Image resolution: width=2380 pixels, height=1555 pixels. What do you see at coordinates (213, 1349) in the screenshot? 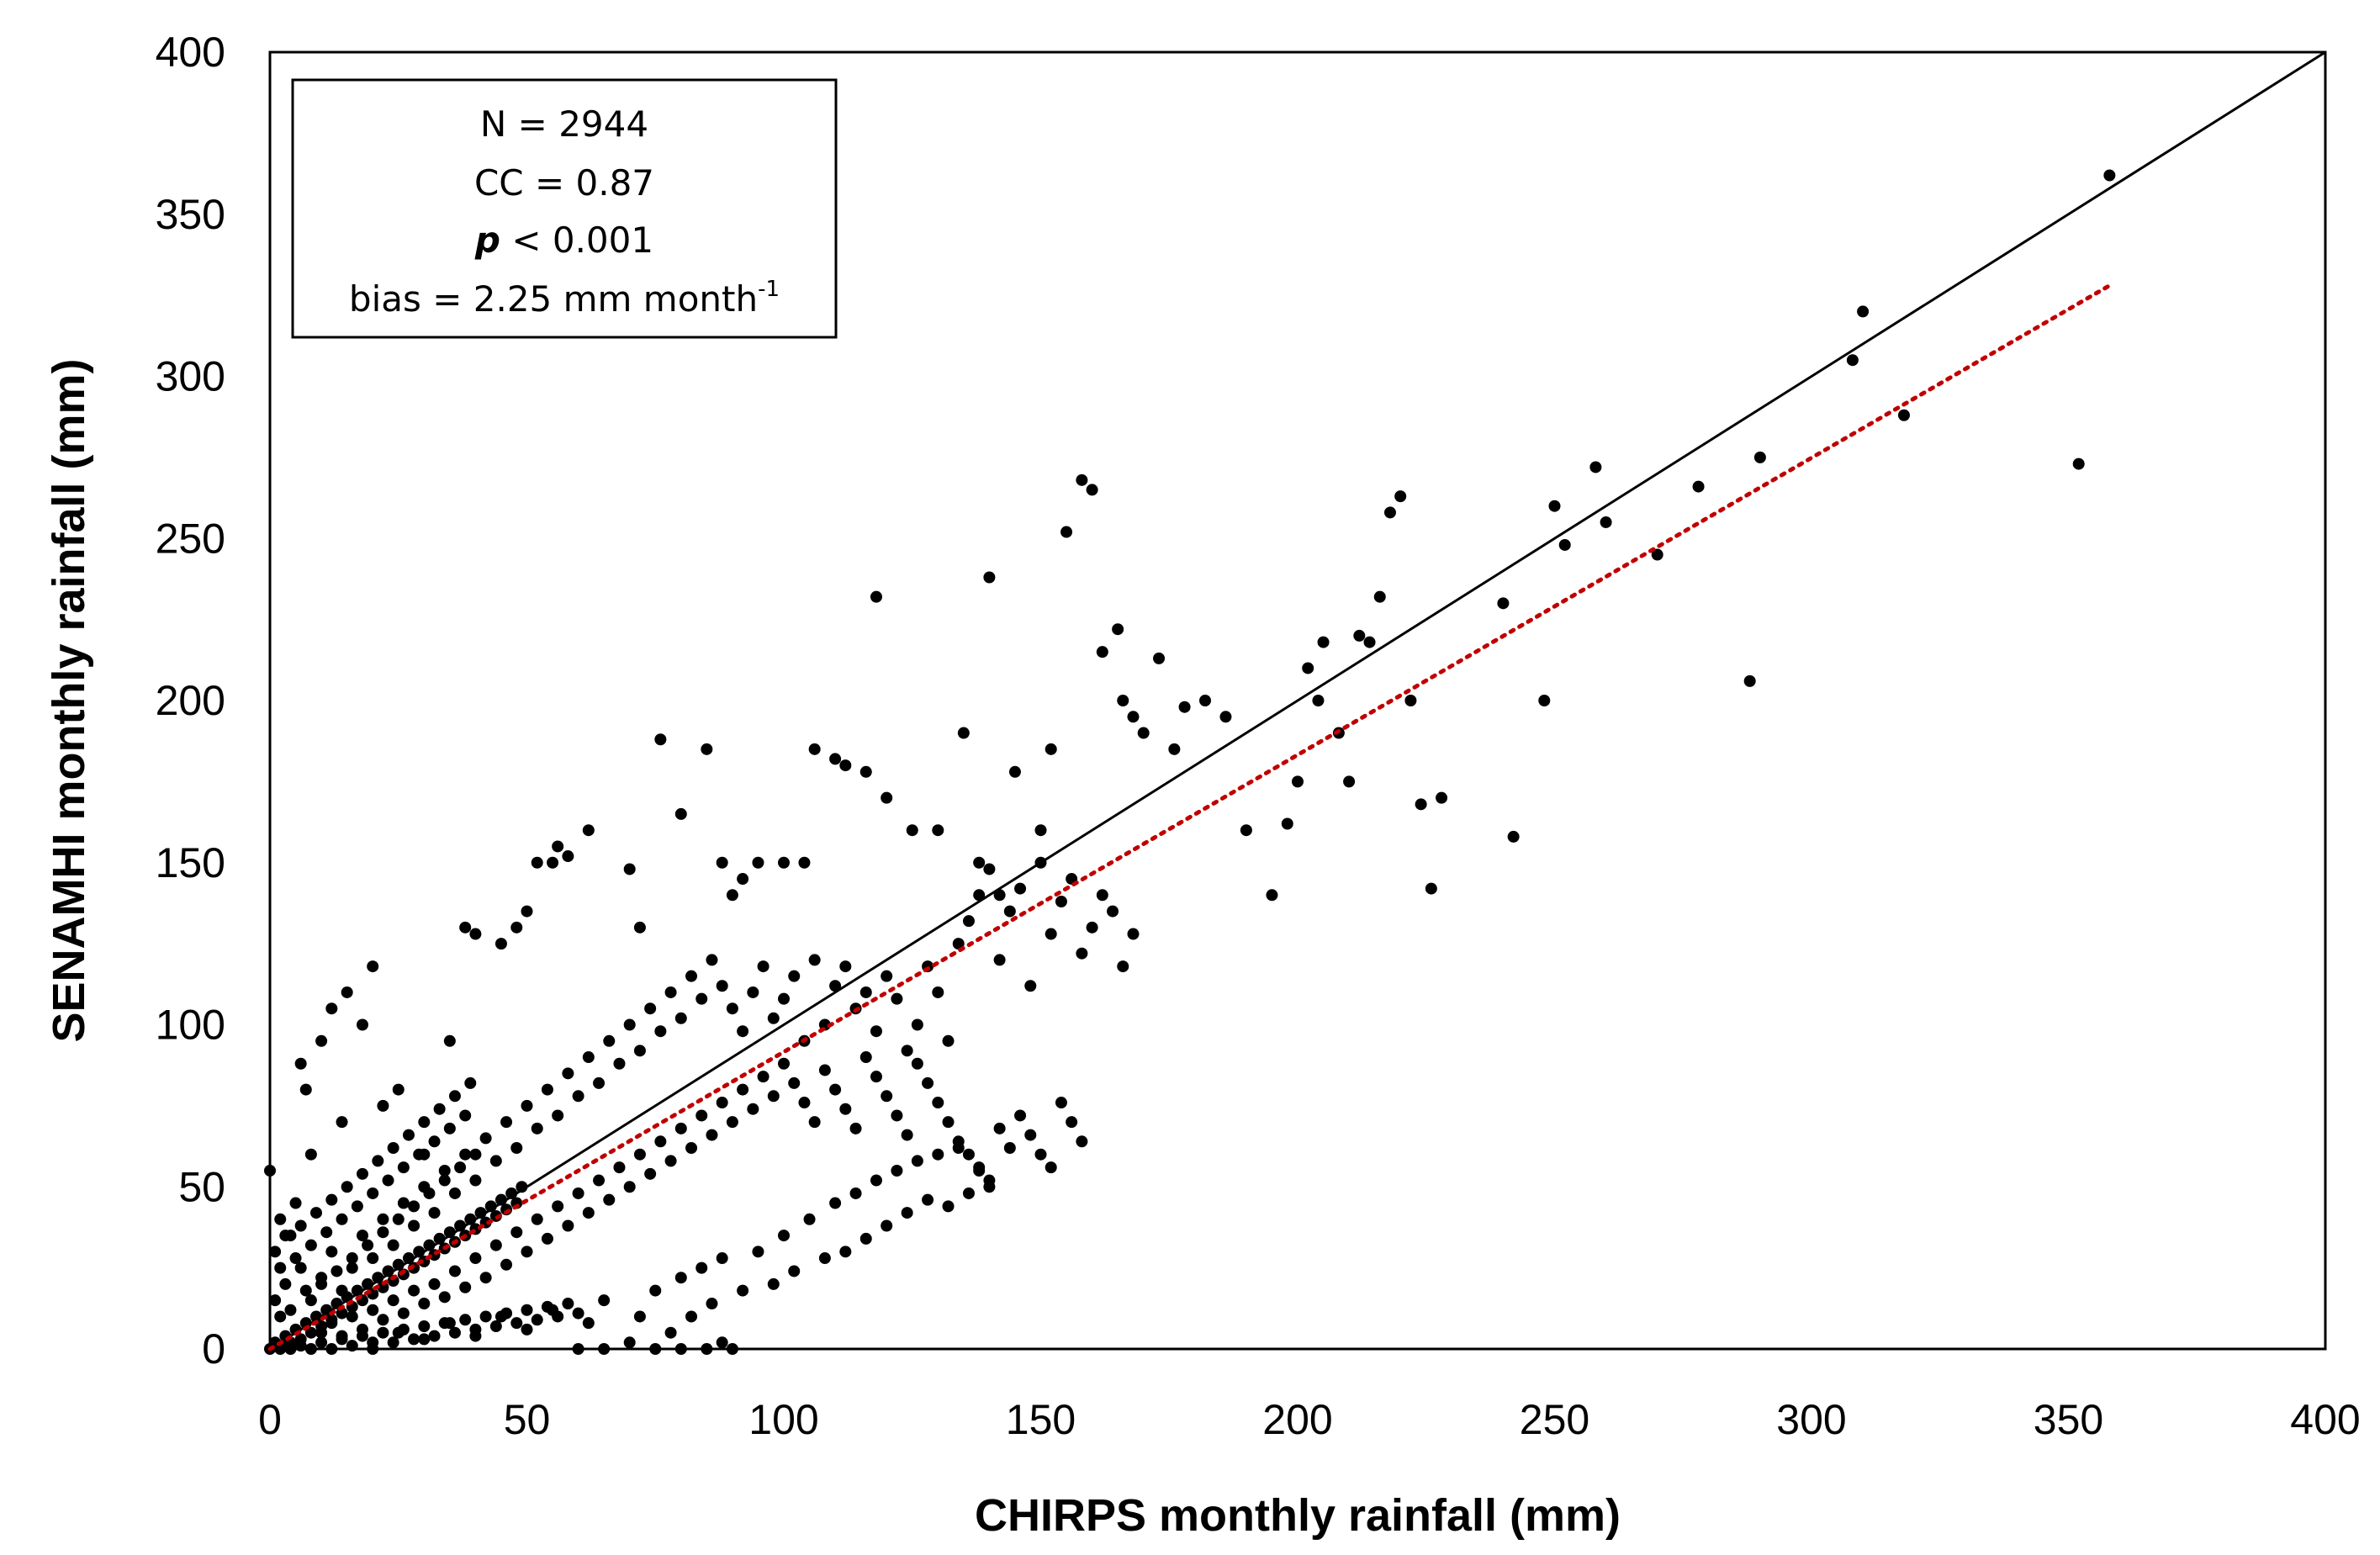
I see `y-tick-label: 0` at bounding box center [213, 1349].